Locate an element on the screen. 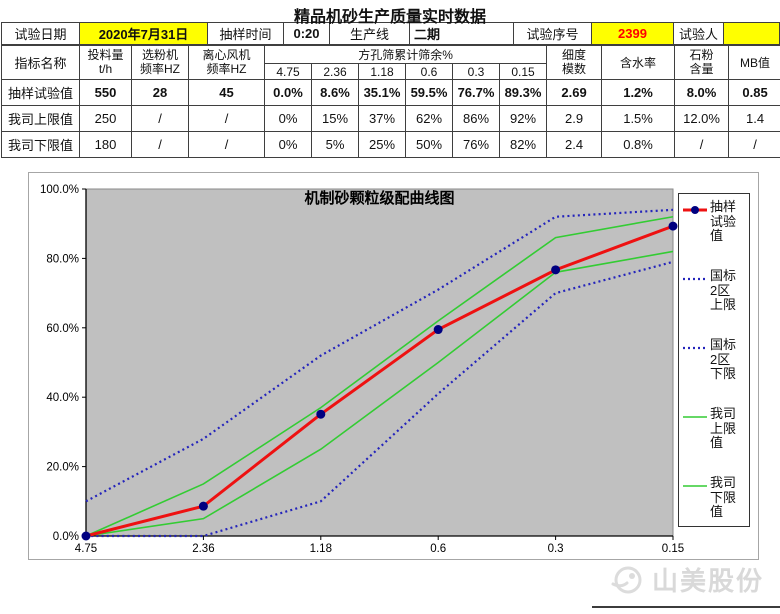 This screenshot has width=780, height=614. value-cell: 2.4 is located at coordinates (574, 144).